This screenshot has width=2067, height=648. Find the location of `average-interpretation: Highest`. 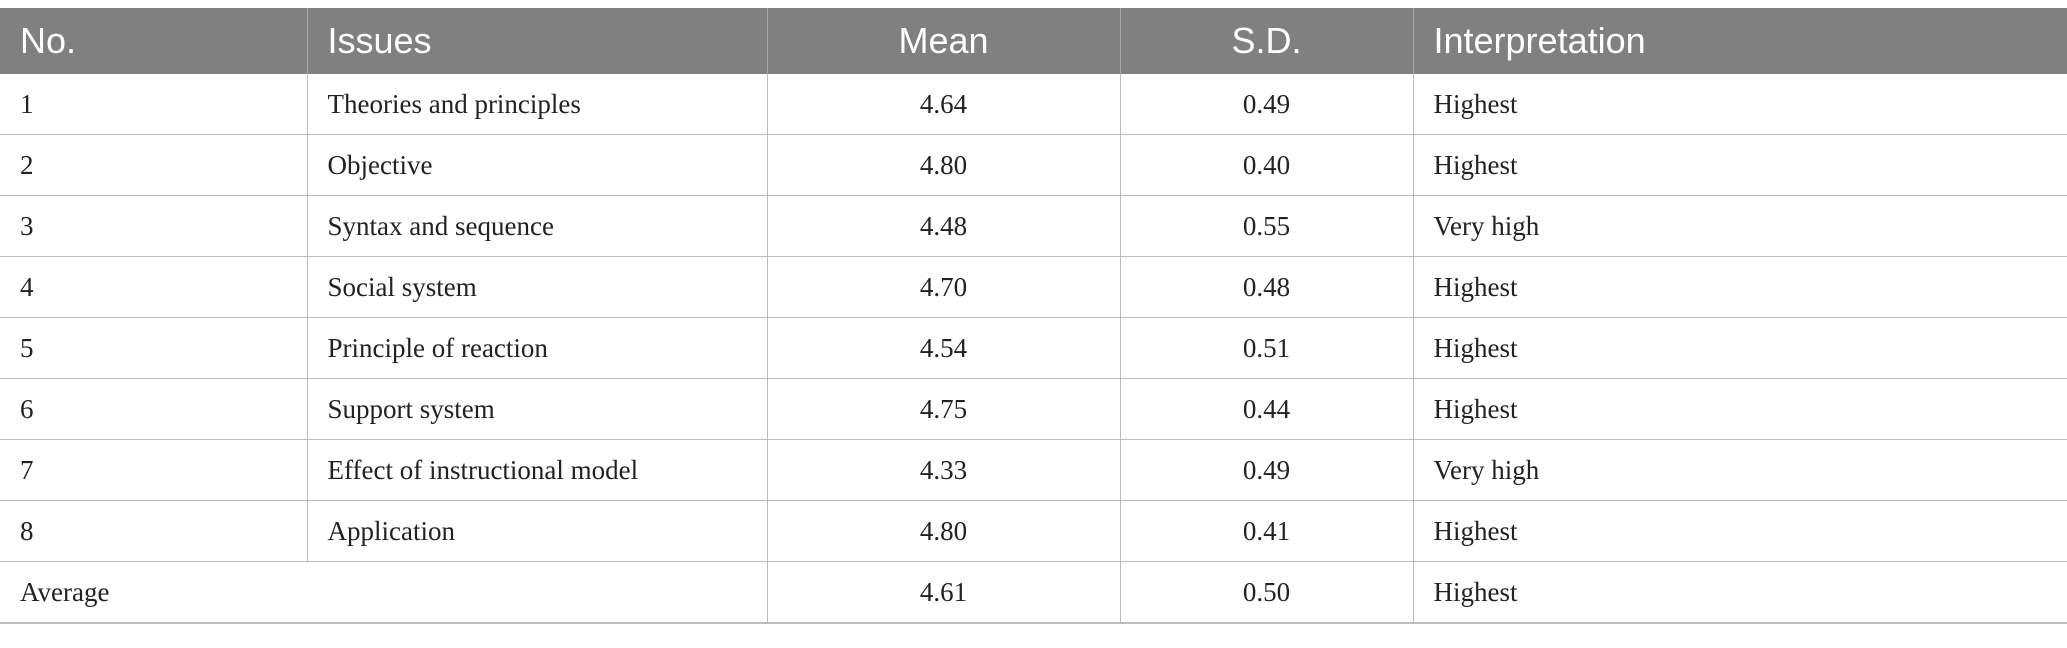

average-interpretation: Highest is located at coordinates (1739, 592).